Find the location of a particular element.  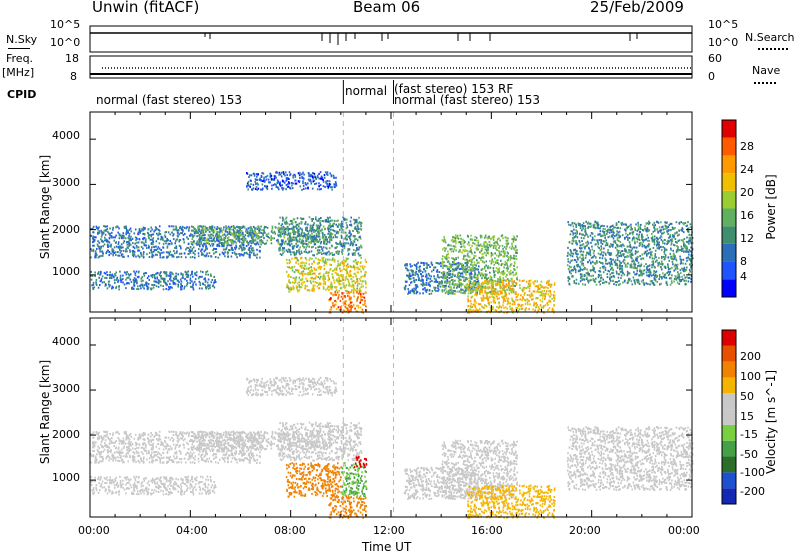

freq-label: Freq. is located at coordinates (20, 58).